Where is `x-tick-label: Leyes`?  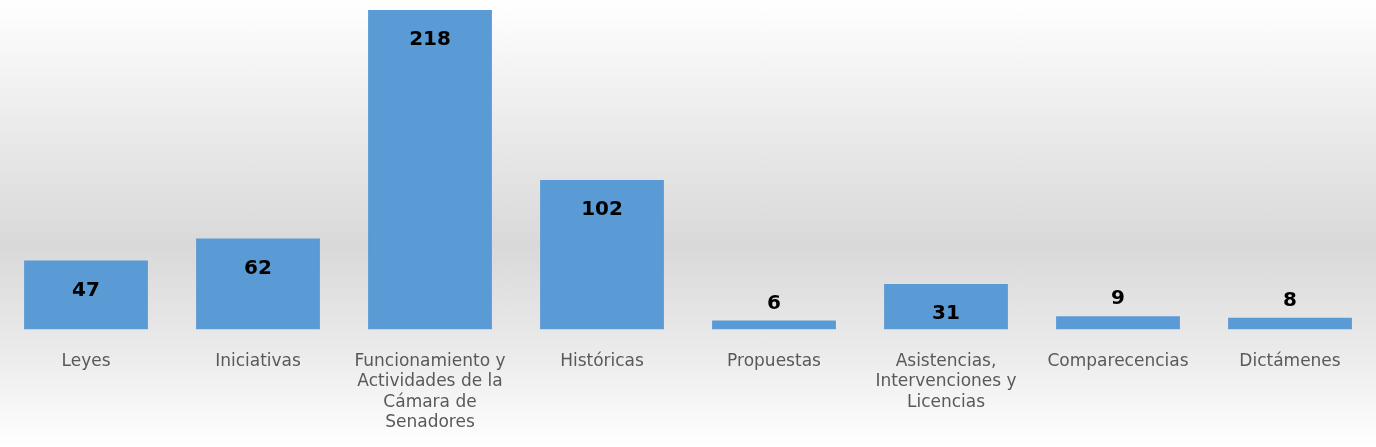
x-tick-label: Leyes is located at coordinates (86, 360).